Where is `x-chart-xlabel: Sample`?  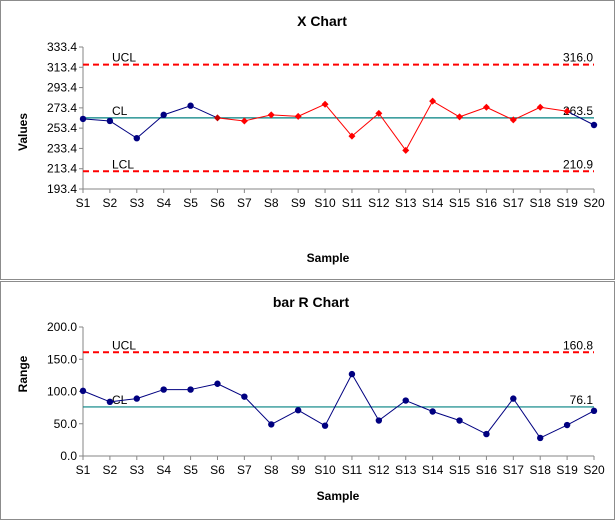 x-chart-xlabel: Sample is located at coordinates (328, 258).